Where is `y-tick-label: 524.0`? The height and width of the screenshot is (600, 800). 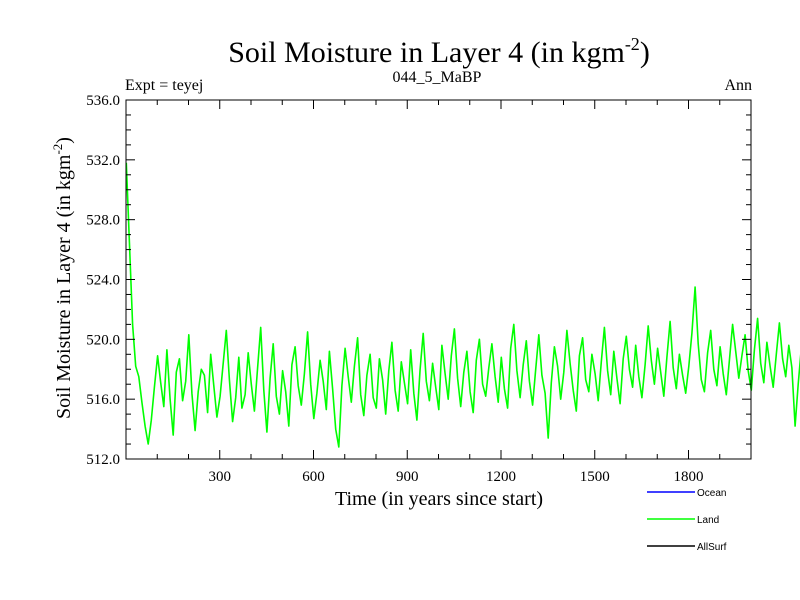
y-tick-label: 524.0 is located at coordinates (103, 281).